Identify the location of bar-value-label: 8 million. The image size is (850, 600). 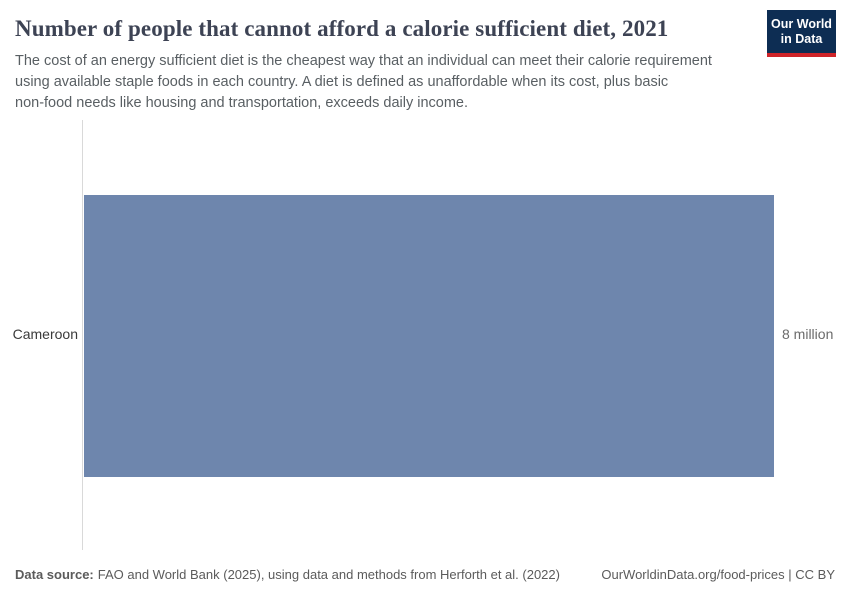
(808, 334).